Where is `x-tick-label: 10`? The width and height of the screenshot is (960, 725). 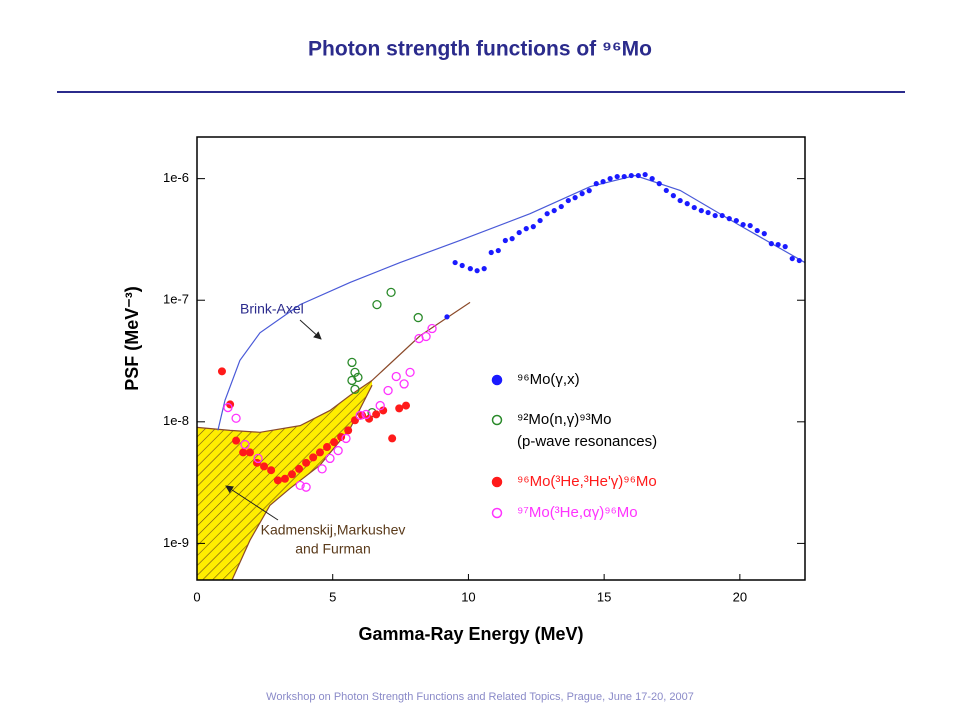
x-tick-label: 10 is located at coordinates (468, 596).